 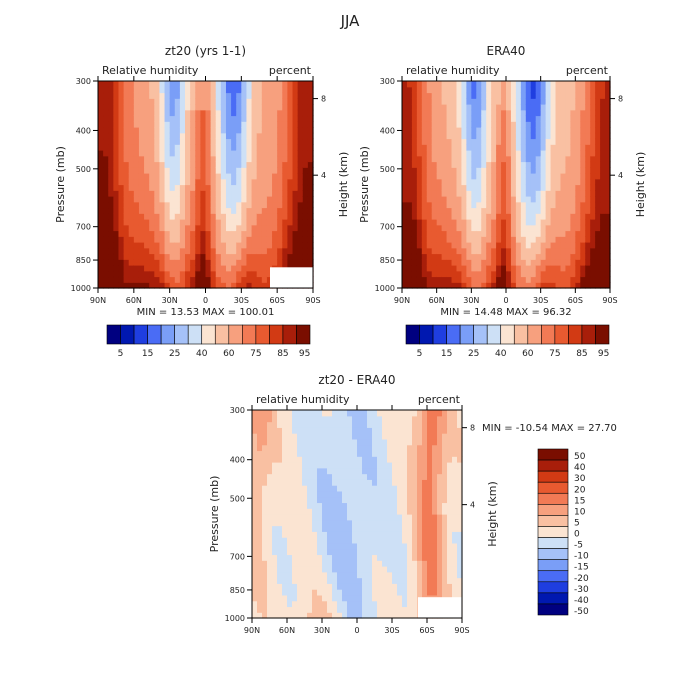 What do you see at coordinates (578, 546) in the screenshot?
I see `colorbar-label: -5` at bounding box center [578, 546].